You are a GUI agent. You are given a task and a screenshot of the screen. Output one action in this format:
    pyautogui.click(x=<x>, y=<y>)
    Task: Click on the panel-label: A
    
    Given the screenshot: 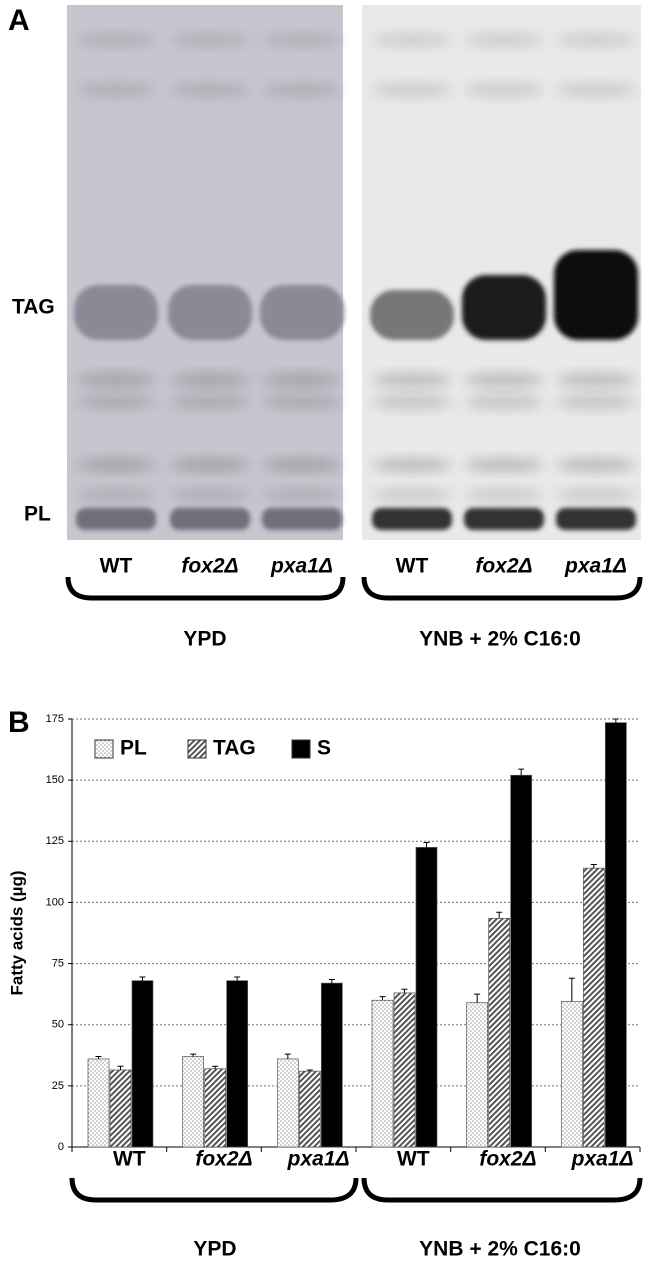 What is the action you would take?
    pyautogui.click(x=19, y=20)
    